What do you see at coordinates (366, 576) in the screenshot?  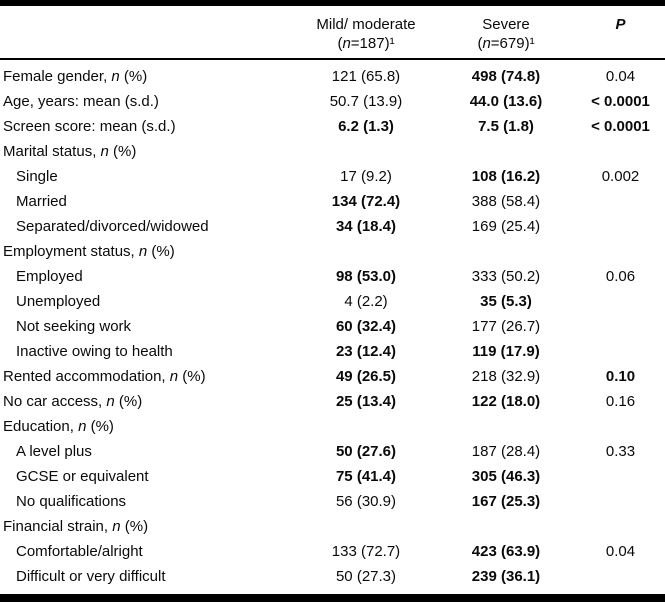 I see `cell-mild-moderate: 50 (27.3)` at bounding box center [366, 576].